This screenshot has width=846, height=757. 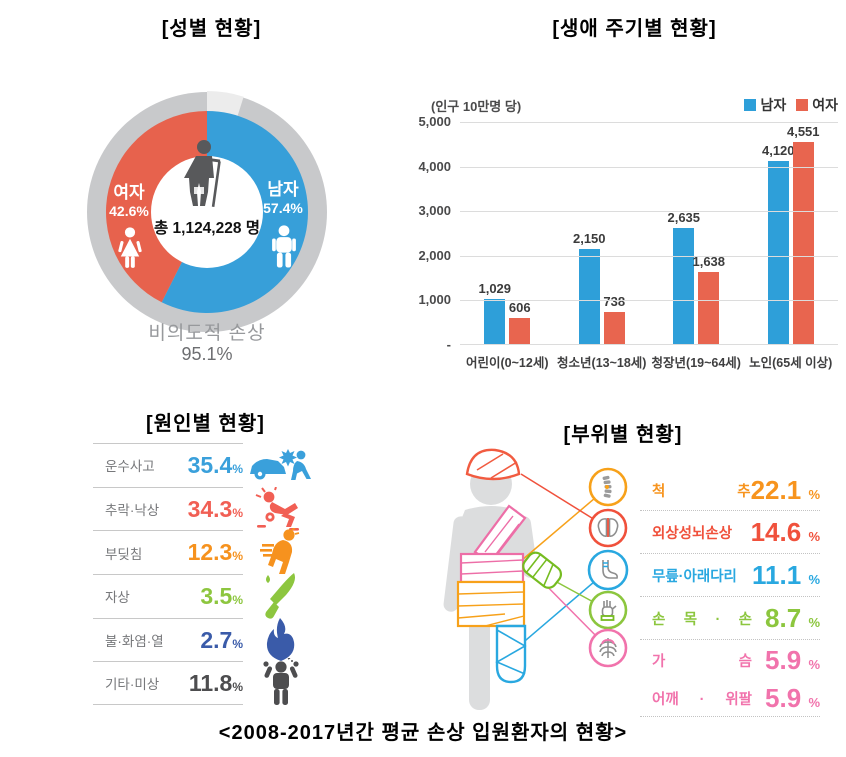 What do you see at coordinates (614, 302) in the screenshot?
I see `bar-value: 738` at bounding box center [614, 302].